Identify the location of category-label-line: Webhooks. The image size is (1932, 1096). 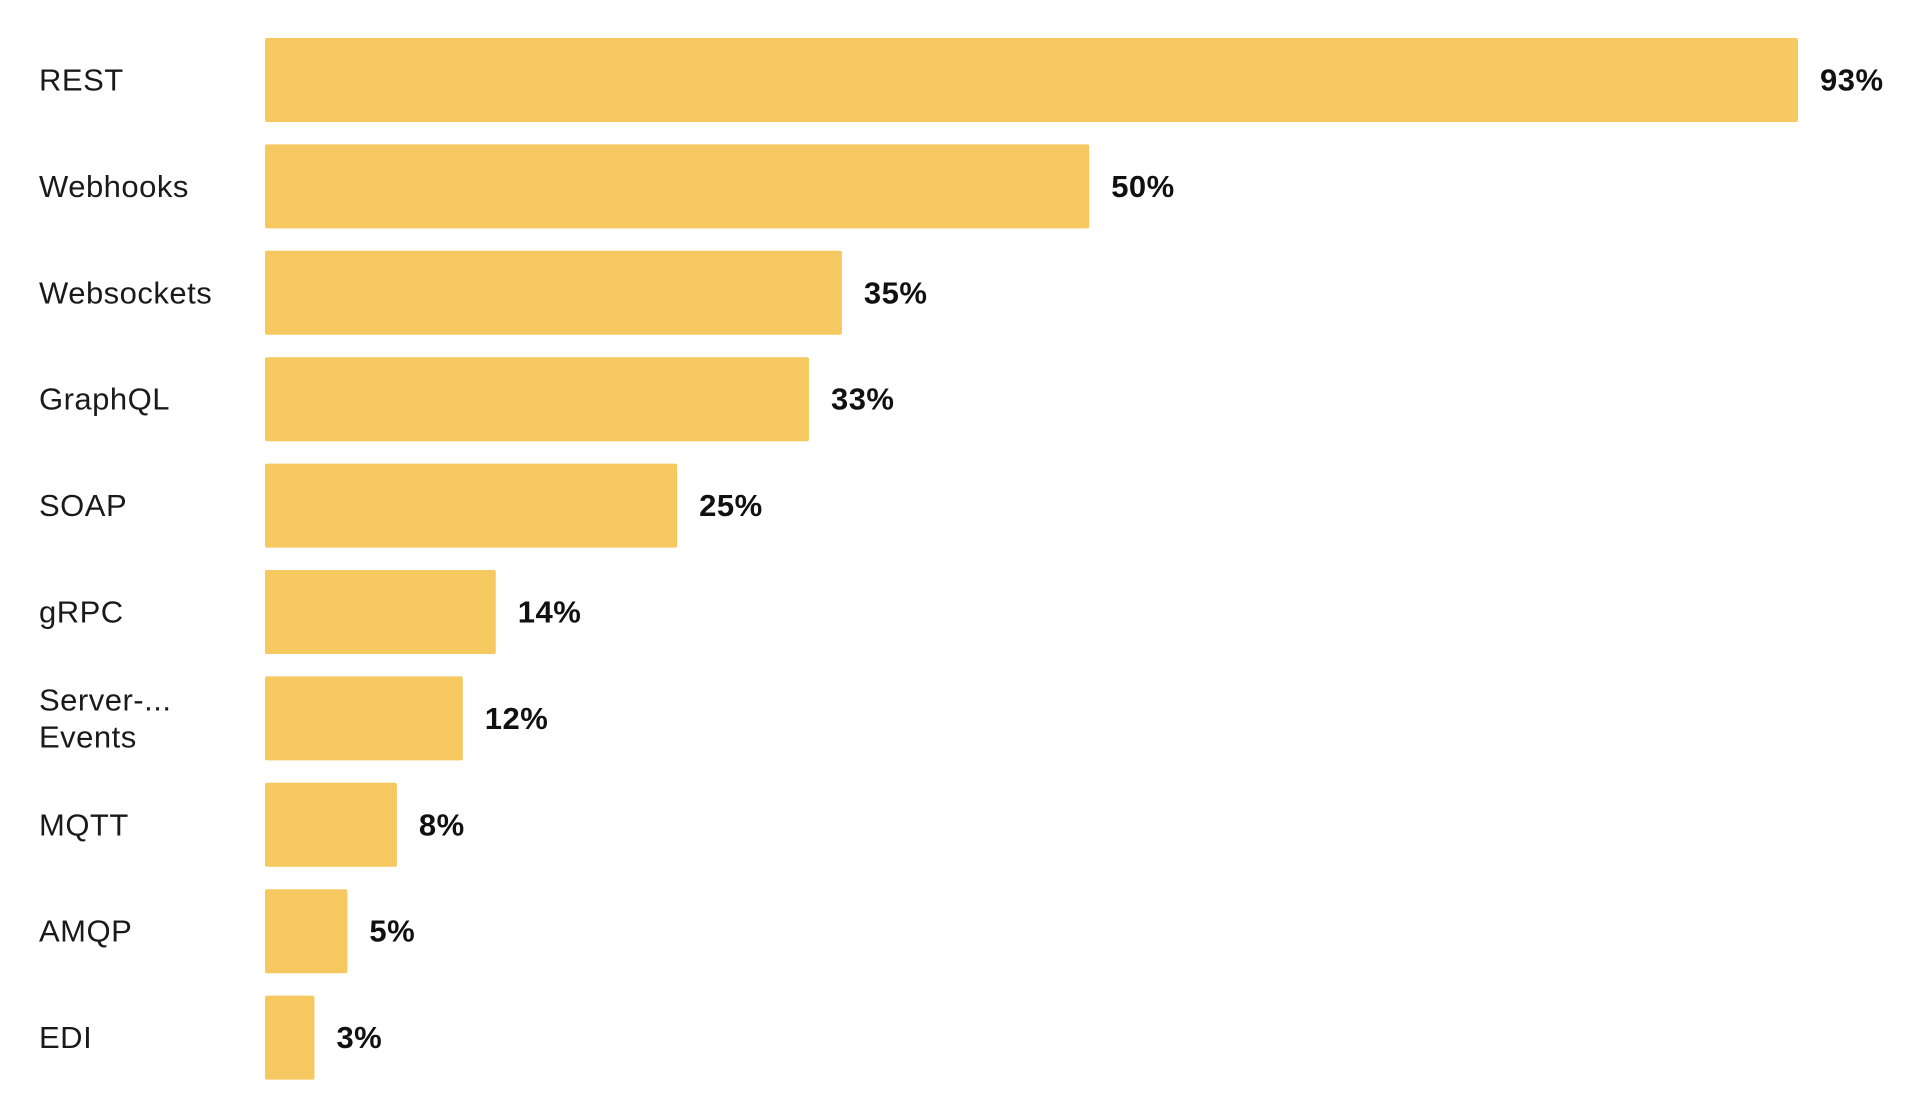
(114, 186).